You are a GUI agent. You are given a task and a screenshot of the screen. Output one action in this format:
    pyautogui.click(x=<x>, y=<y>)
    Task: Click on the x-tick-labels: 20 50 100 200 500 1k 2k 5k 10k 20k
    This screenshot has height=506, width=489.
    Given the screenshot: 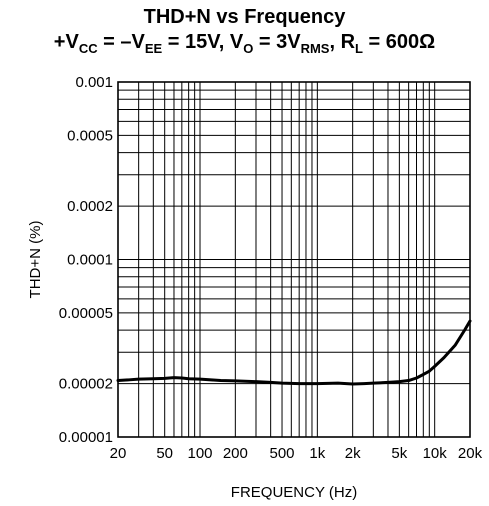 What is the action you would take?
    pyautogui.click(x=296, y=453)
    